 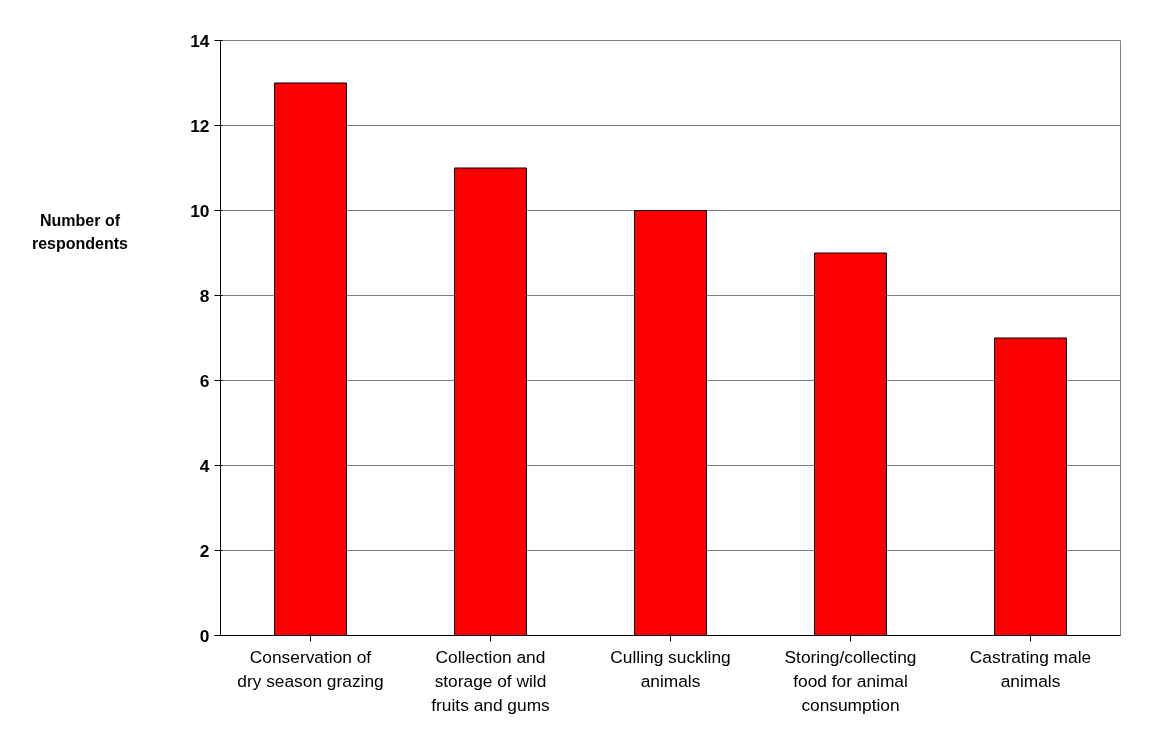 I want to click on y-tick-label: 6, so click(x=204, y=380).